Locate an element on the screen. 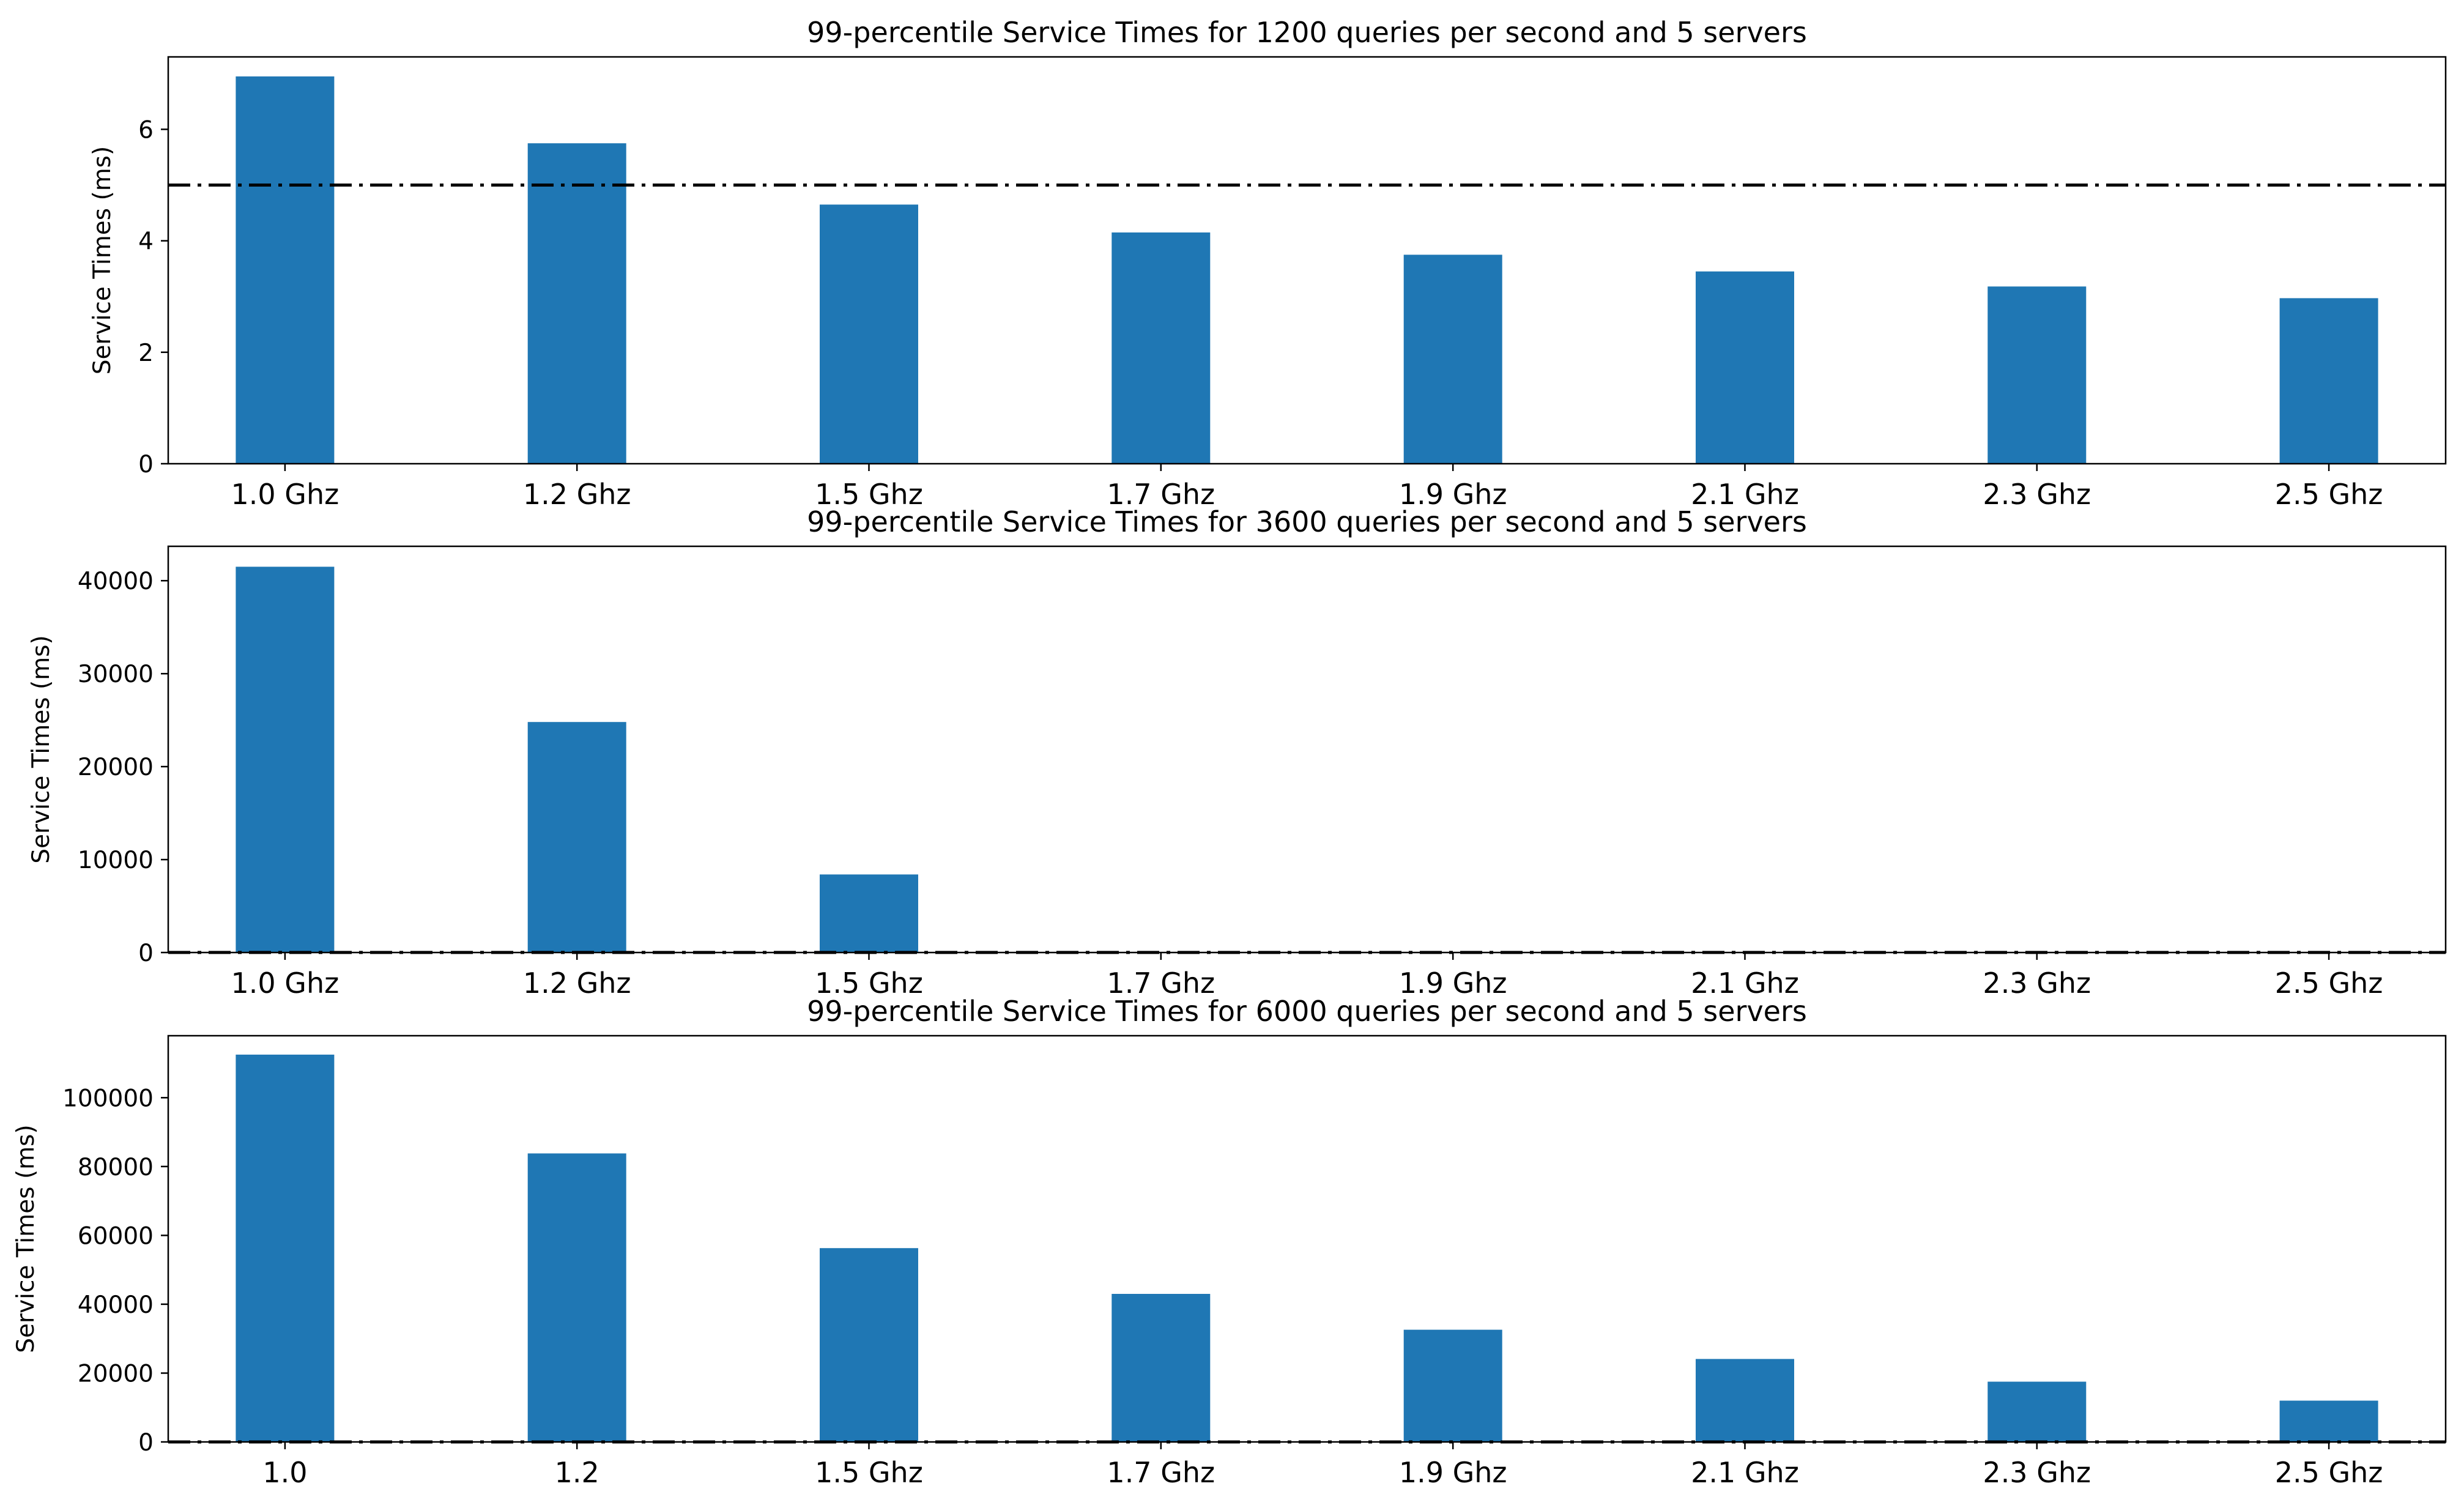 The image size is (2464, 1508). ytick-label-3-5: 80000 is located at coordinates (116, 1167).